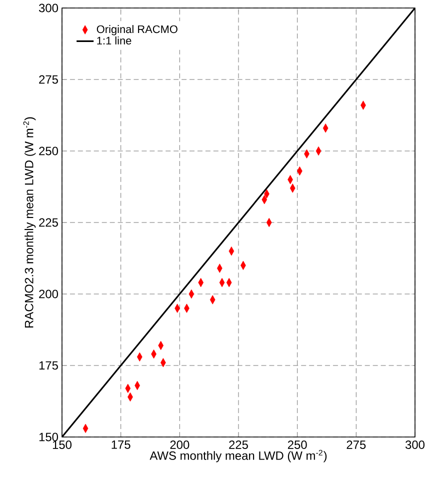 The height and width of the screenshot is (480, 431). Describe the element at coordinates (137, 30) in the screenshot. I see `legend-label: Original RACMO` at that location.